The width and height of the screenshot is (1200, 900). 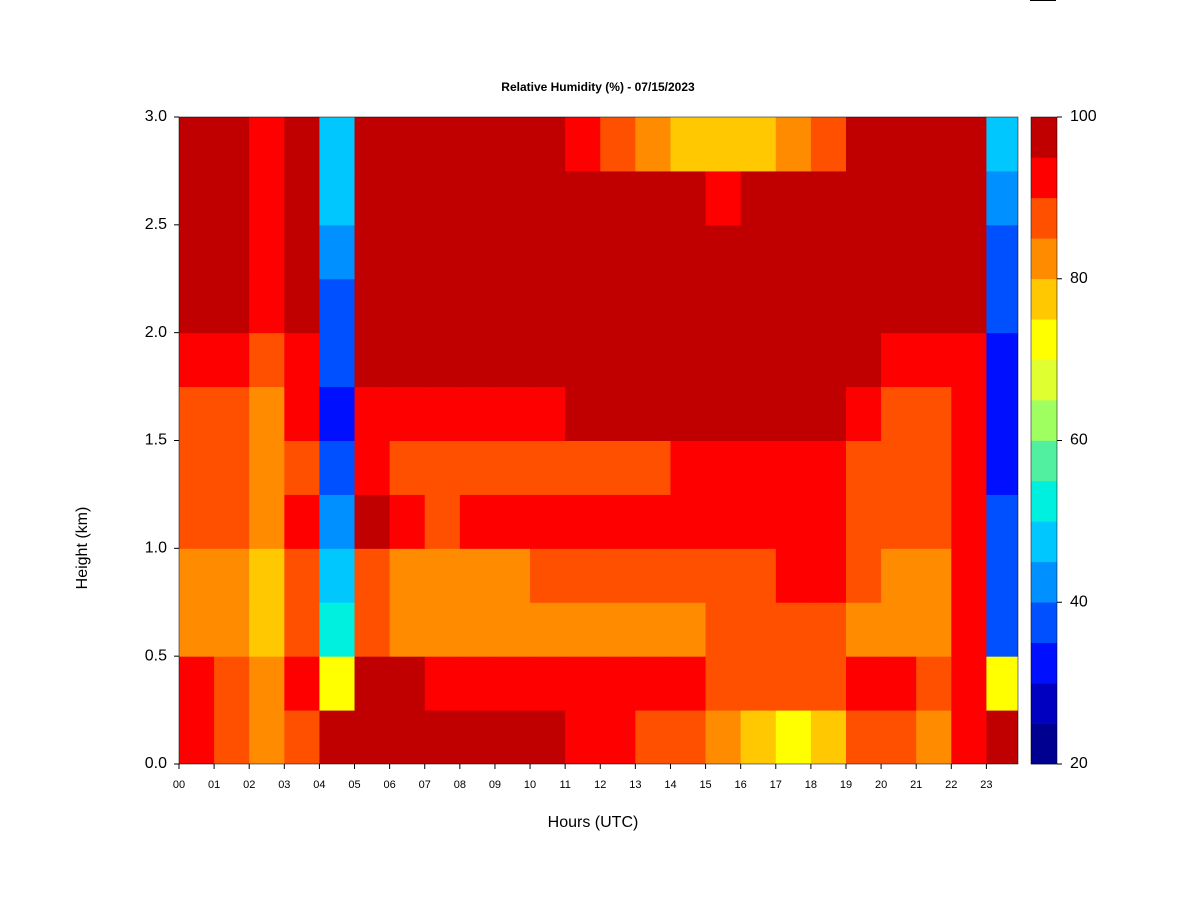 What do you see at coordinates (425, 785) in the screenshot?
I see `x-tick-label: 07` at bounding box center [425, 785].